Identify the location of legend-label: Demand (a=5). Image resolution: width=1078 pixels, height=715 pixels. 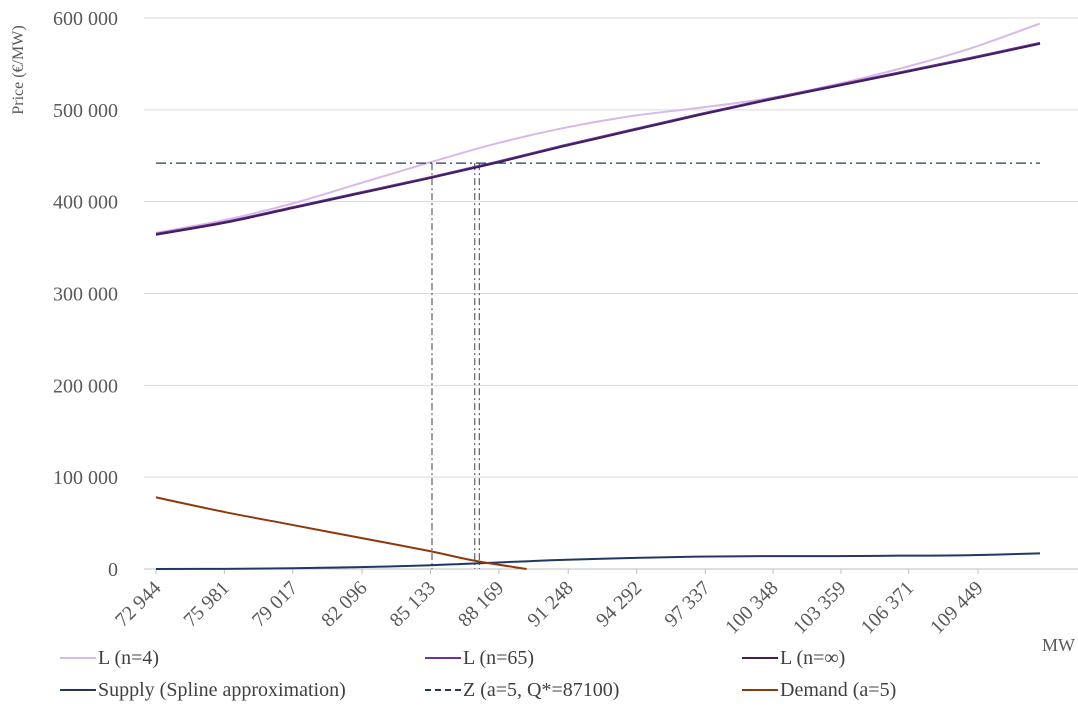
(838, 689).